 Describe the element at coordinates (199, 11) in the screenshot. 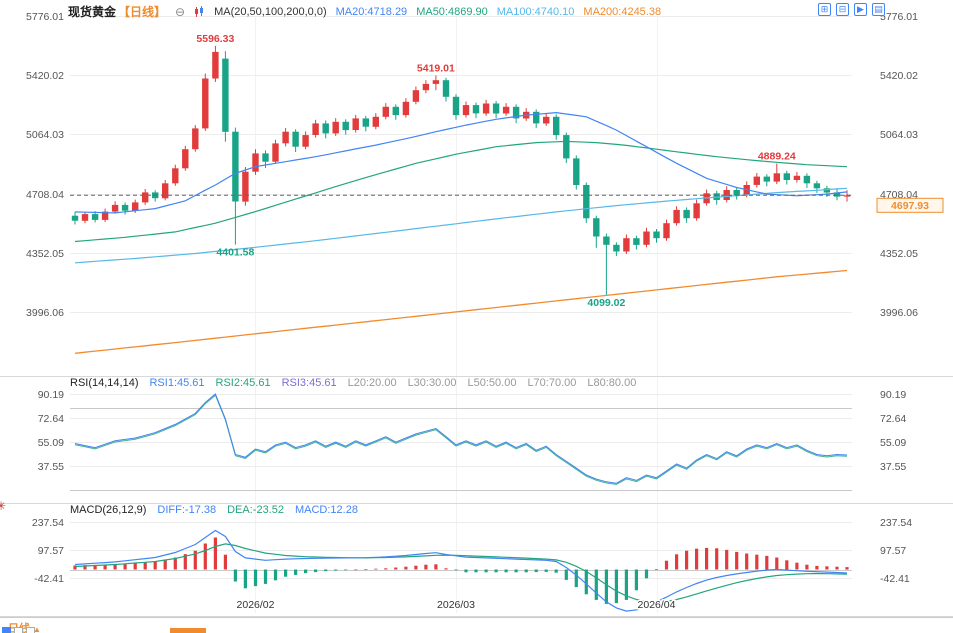

I see `kline-style-icon` at that location.